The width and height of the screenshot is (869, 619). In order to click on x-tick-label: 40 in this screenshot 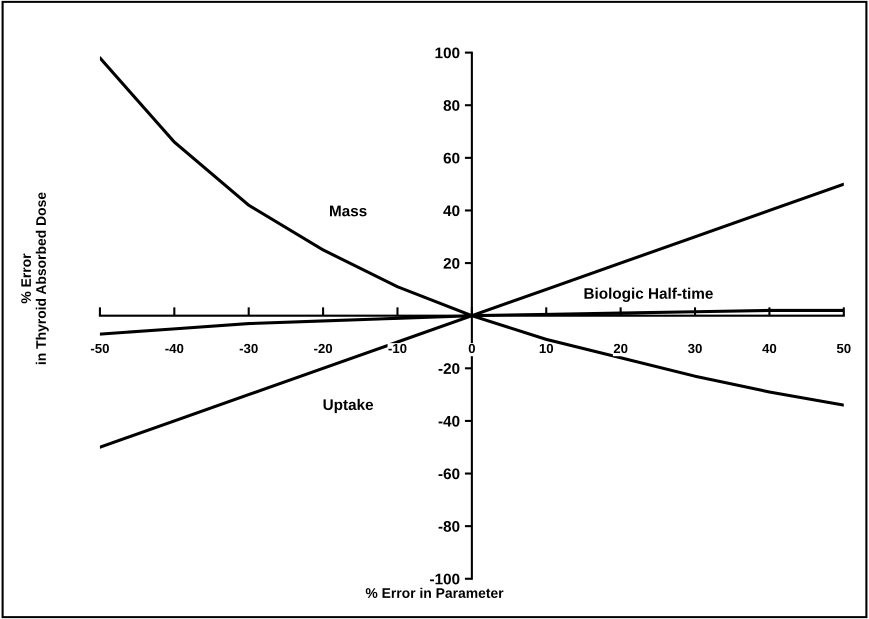, I will do `click(769, 349)`.